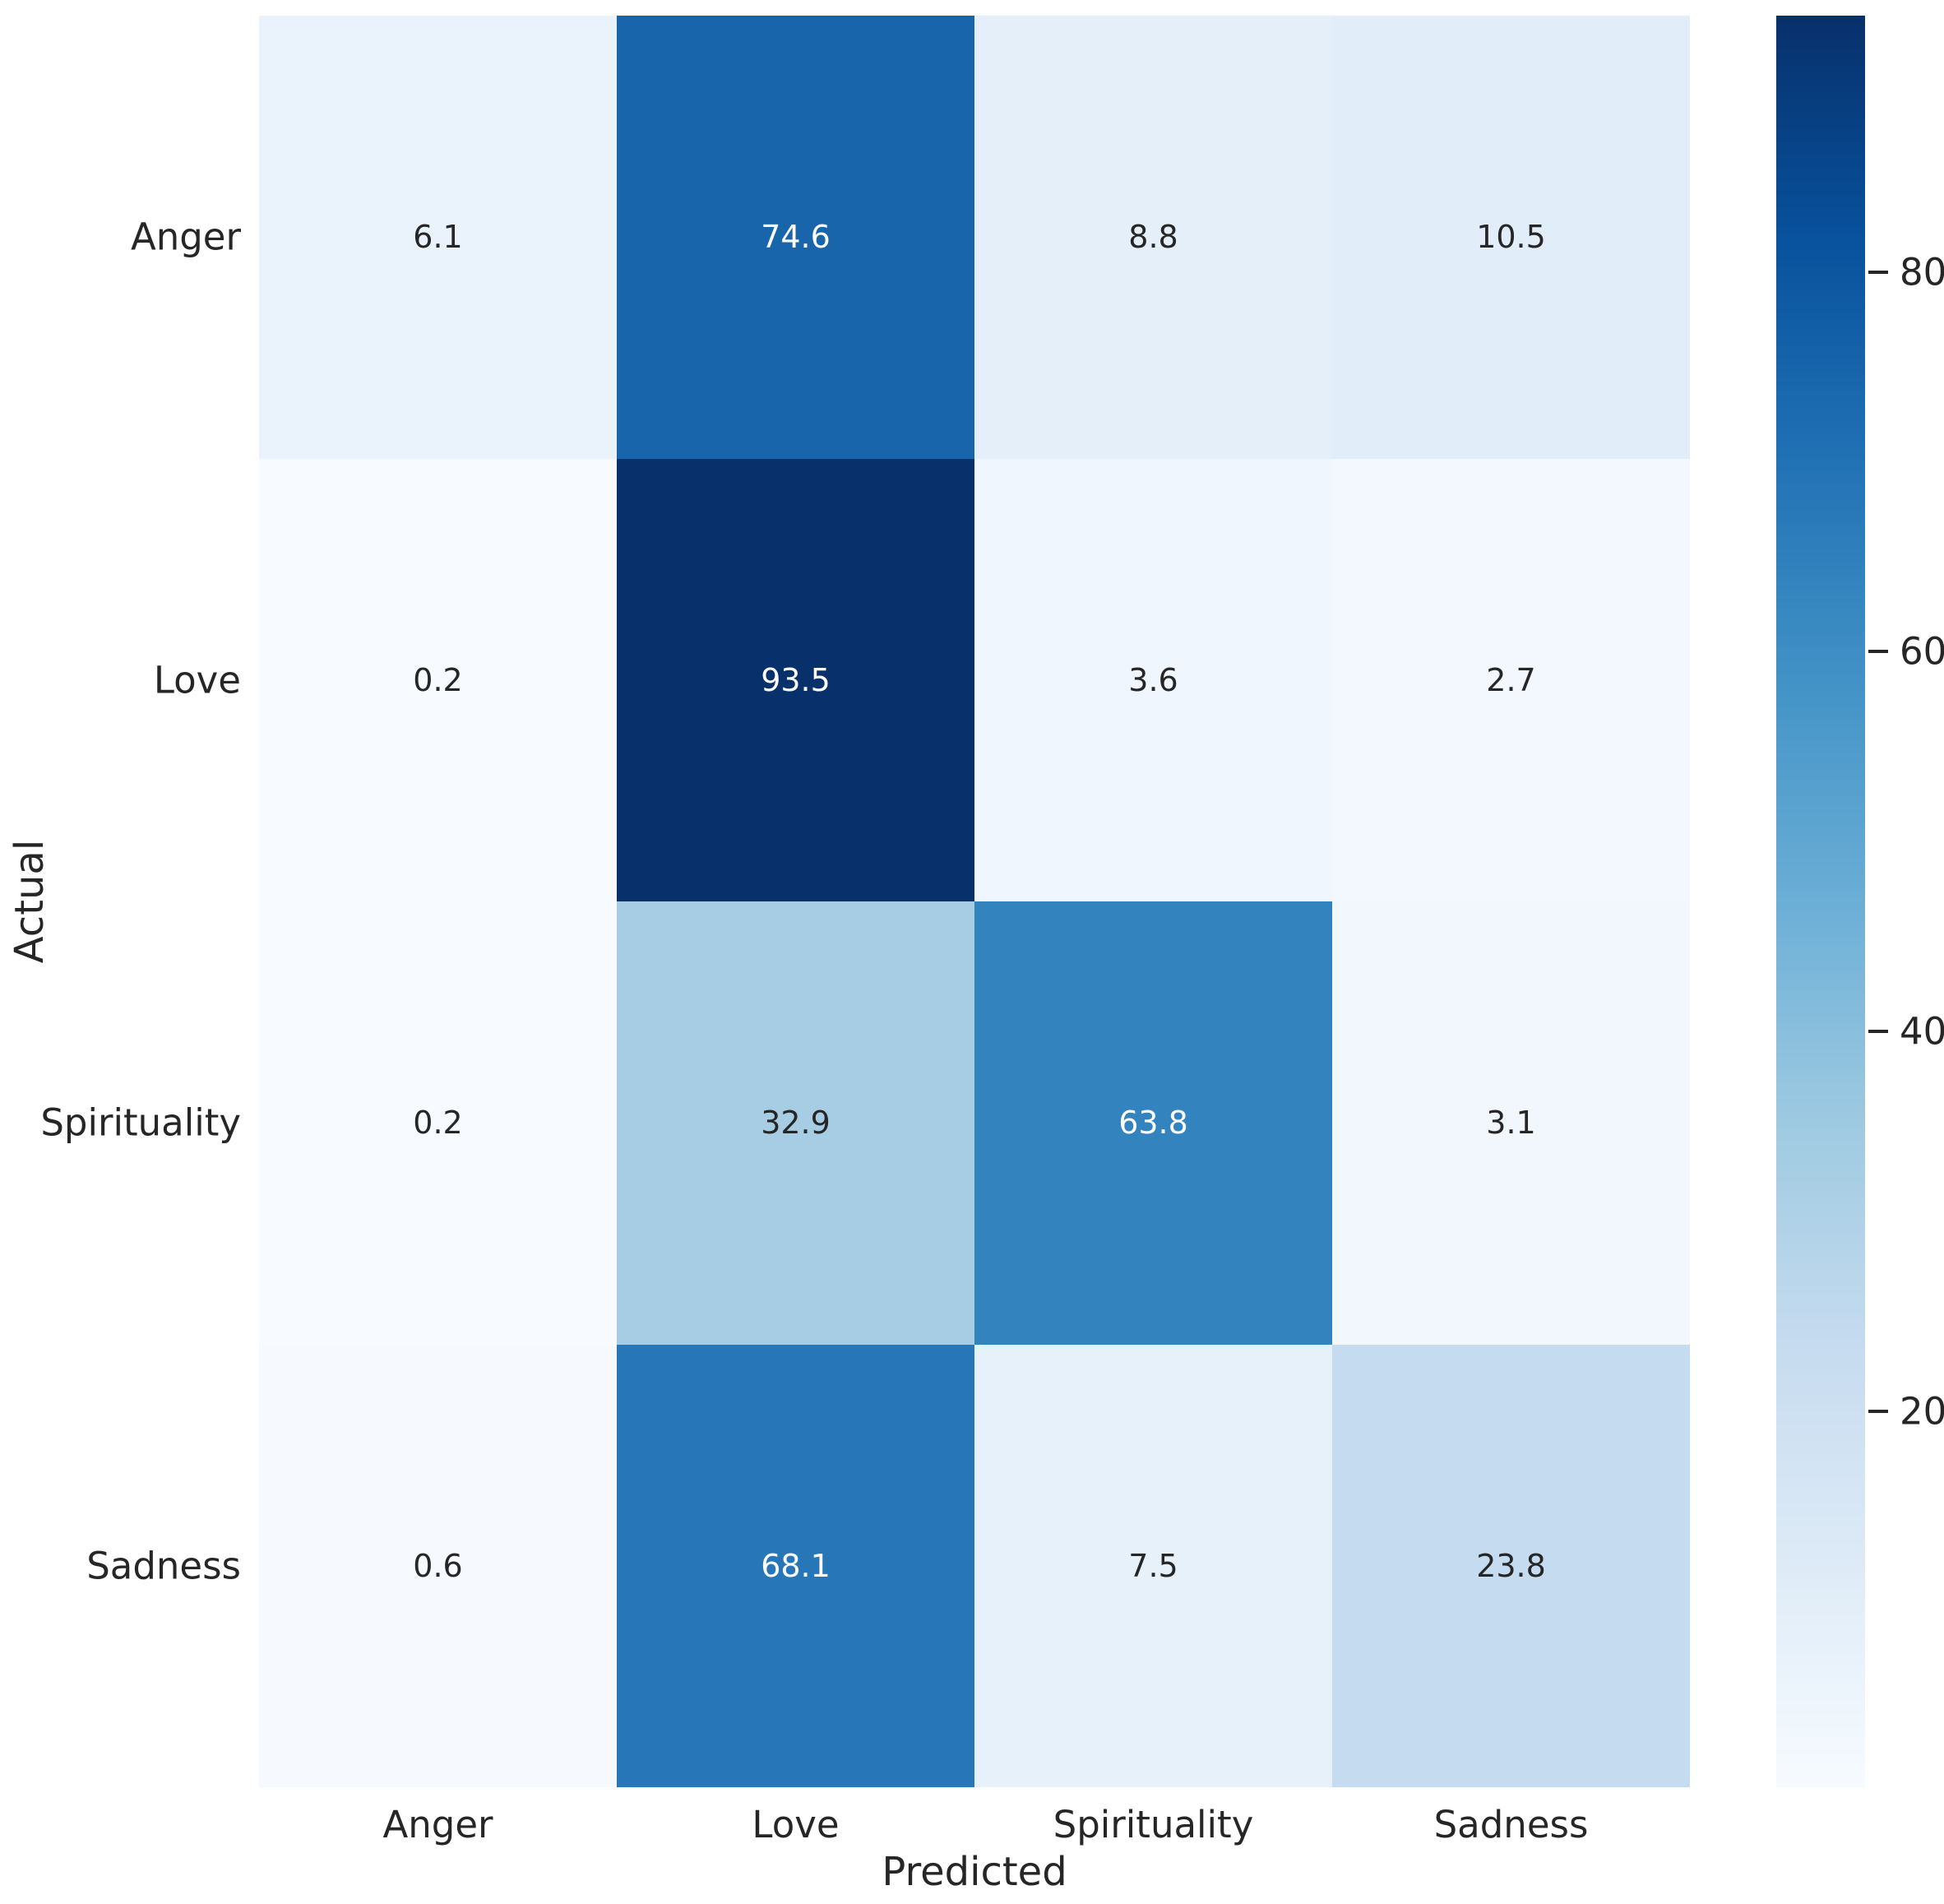 This screenshot has height=1904, width=1944. What do you see at coordinates (438, 1565) in the screenshot?
I see `heatmap-cell-sadness-anger: 0.6` at bounding box center [438, 1565].